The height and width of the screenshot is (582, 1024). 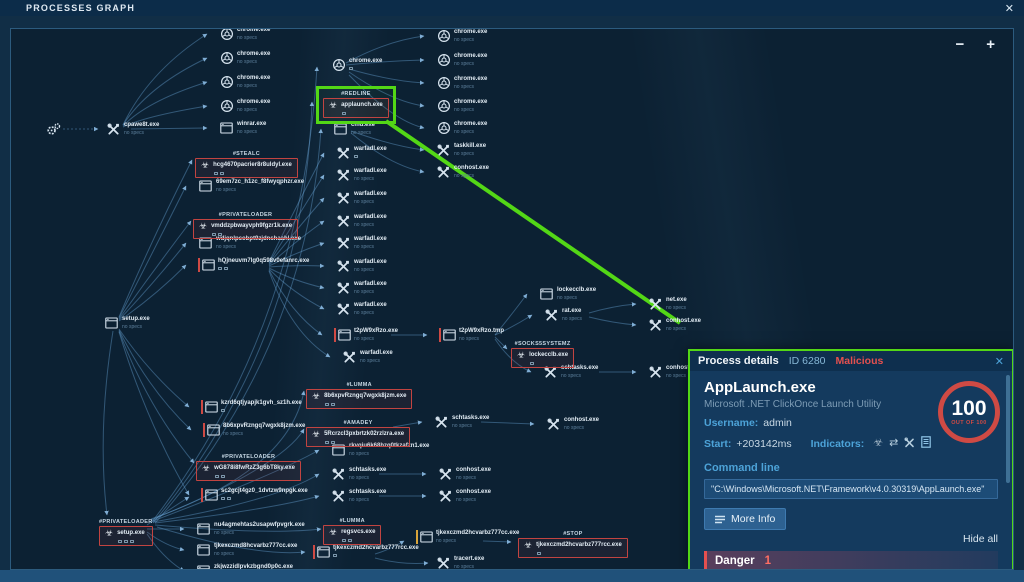 I want to click on process-node: t2pW9xRzo.exe no specs, so click(x=366, y=335).